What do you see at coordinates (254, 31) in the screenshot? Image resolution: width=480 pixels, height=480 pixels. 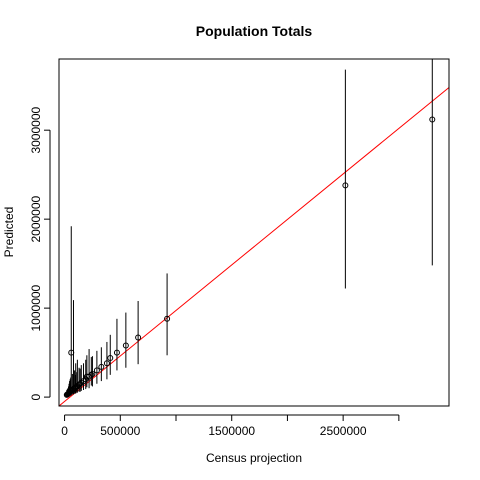 I see `chart-title: Population Totals` at bounding box center [254, 31].